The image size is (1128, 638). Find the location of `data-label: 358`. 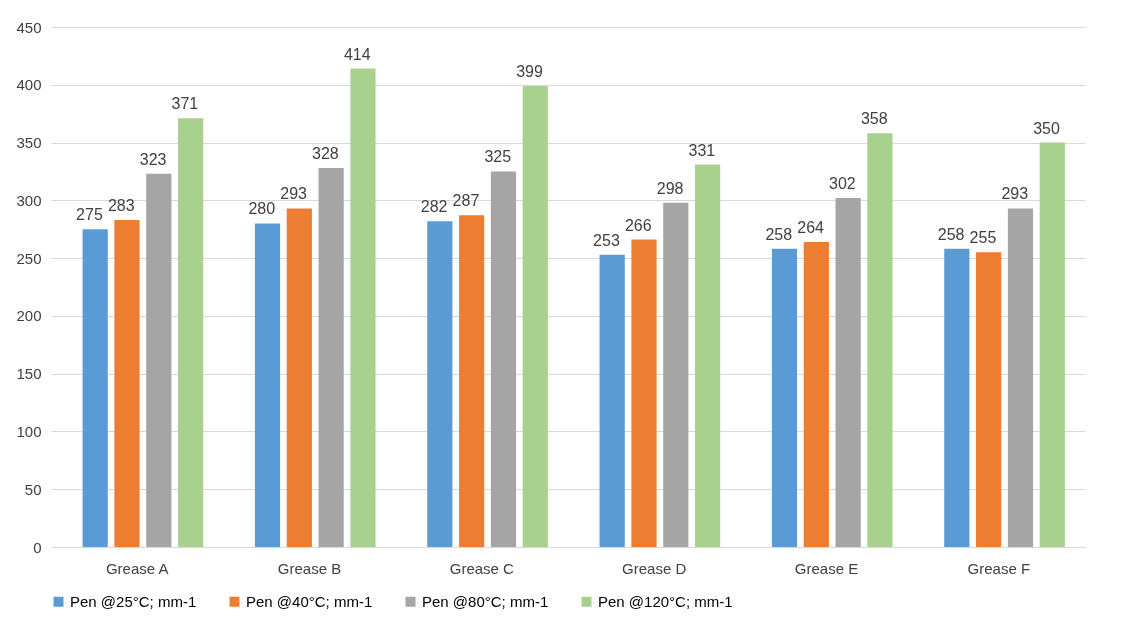

data-label: 358 is located at coordinates (874, 119).